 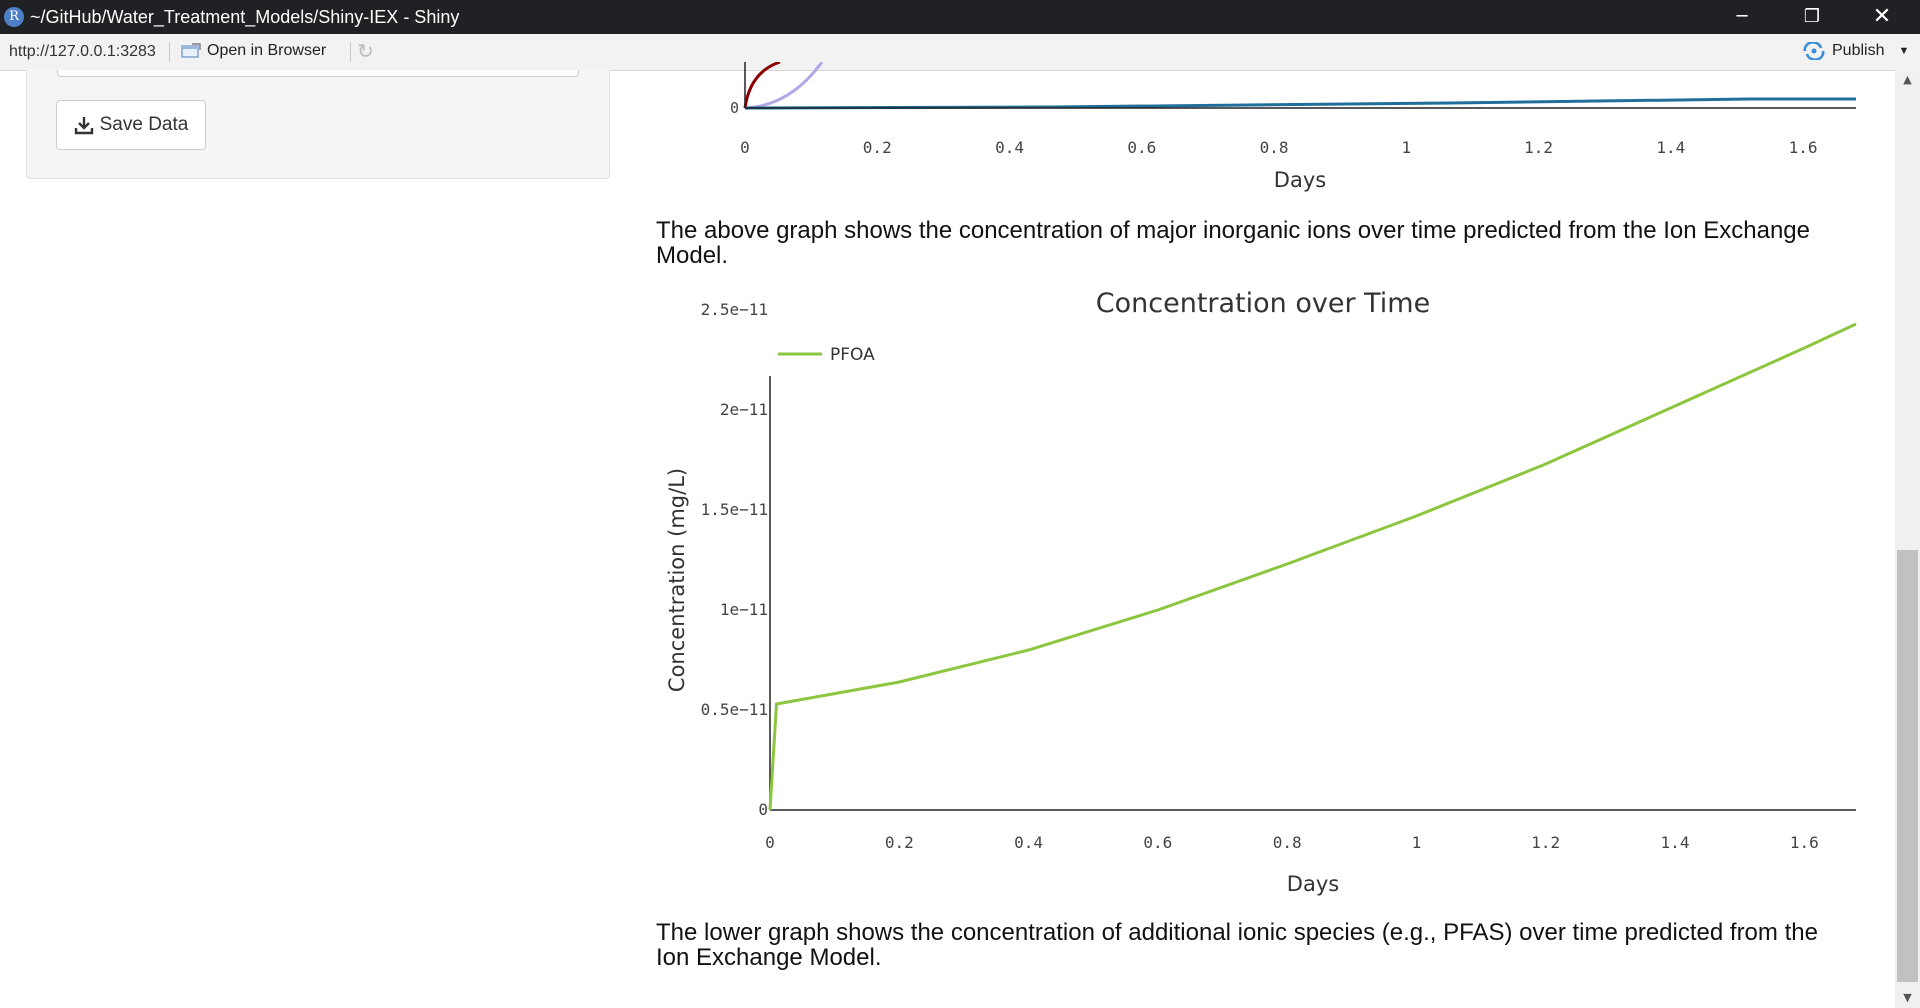 What do you see at coordinates (318, 124) in the screenshot?
I see `sidebar-panel: Save Data` at bounding box center [318, 124].